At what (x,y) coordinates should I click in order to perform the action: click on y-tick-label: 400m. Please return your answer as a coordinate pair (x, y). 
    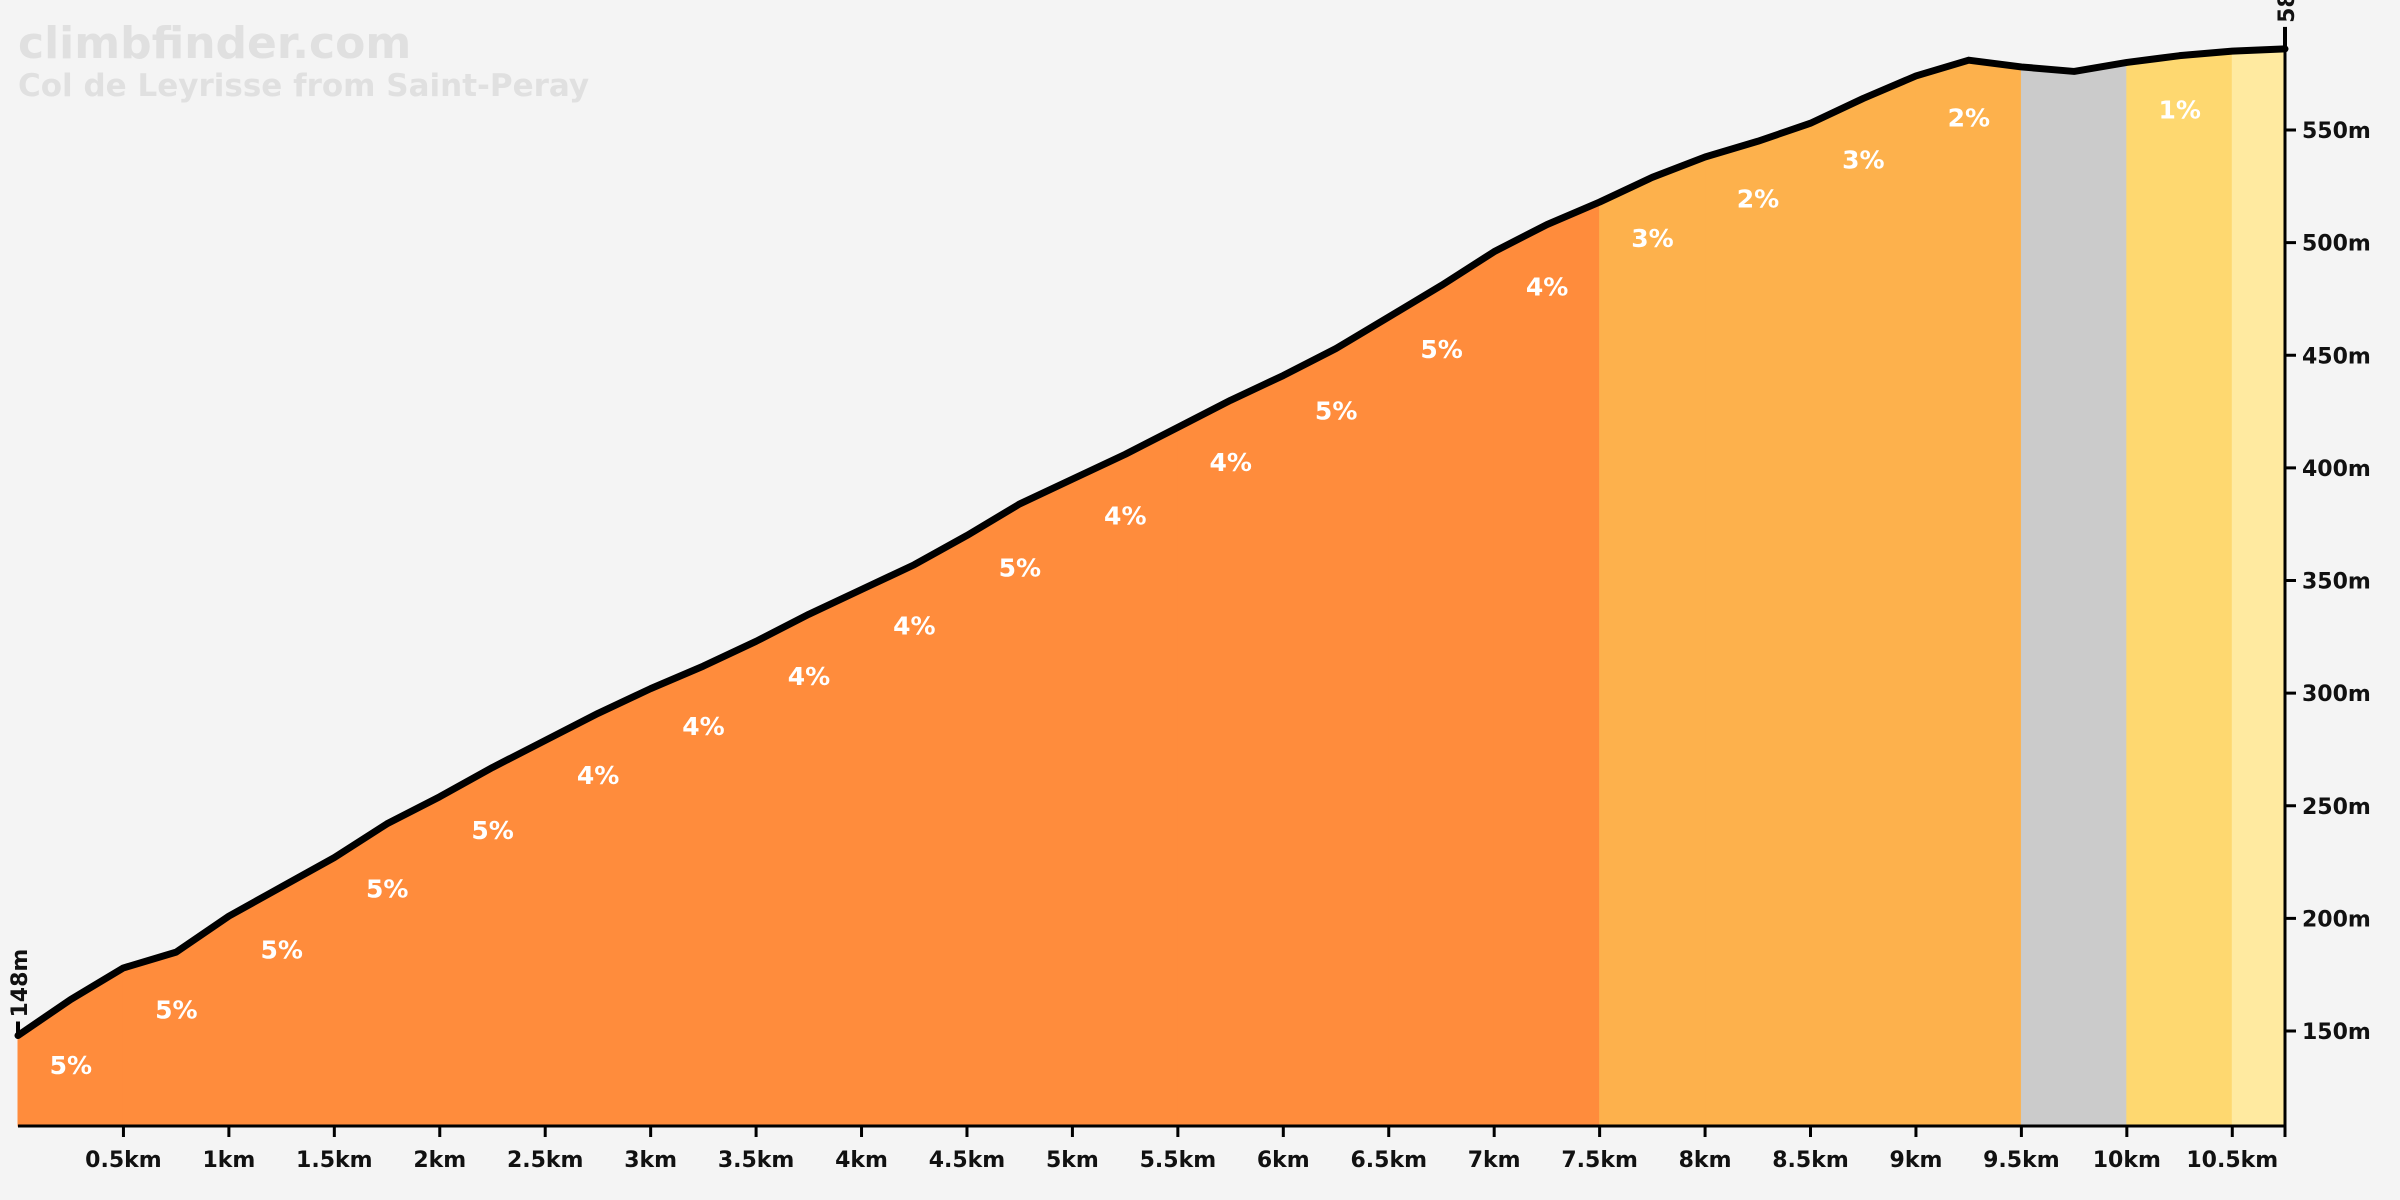
    Looking at the image, I should click on (2336, 469).